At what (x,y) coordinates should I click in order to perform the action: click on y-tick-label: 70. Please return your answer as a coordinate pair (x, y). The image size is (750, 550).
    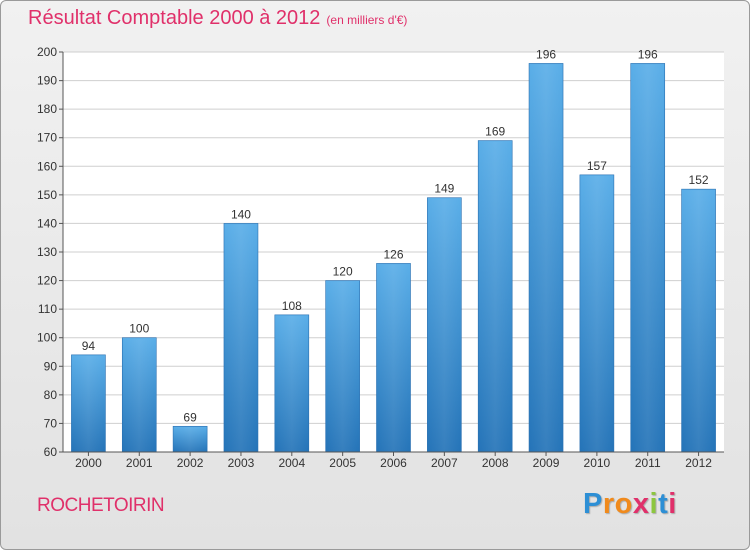
    Looking at the image, I should click on (51, 423).